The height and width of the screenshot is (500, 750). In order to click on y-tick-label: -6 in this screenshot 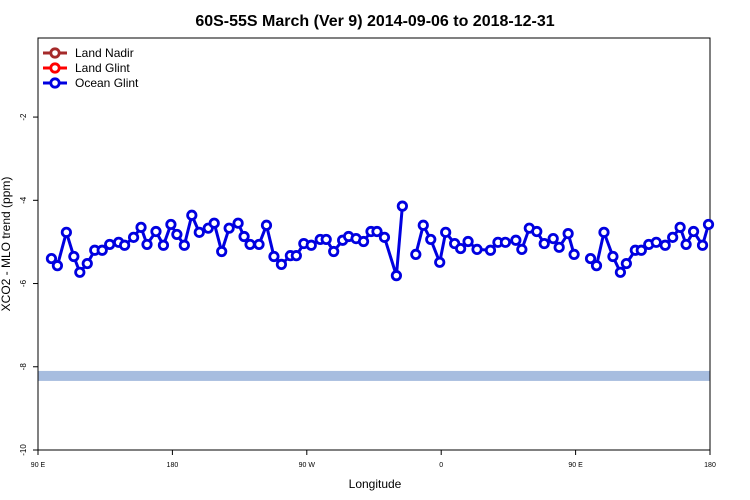, I will do `click(23, 283)`.